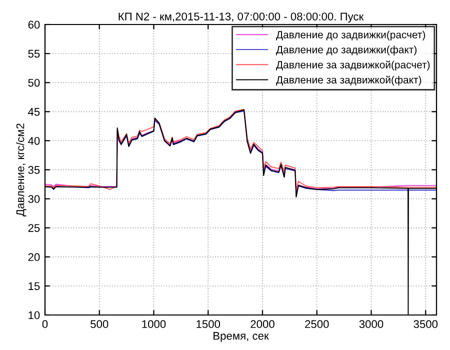 Image resolution: width=450 pixels, height=350 pixels. What do you see at coordinates (34, 24) in the screenshot?
I see `y-tick-label: 60` at bounding box center [34, 24].